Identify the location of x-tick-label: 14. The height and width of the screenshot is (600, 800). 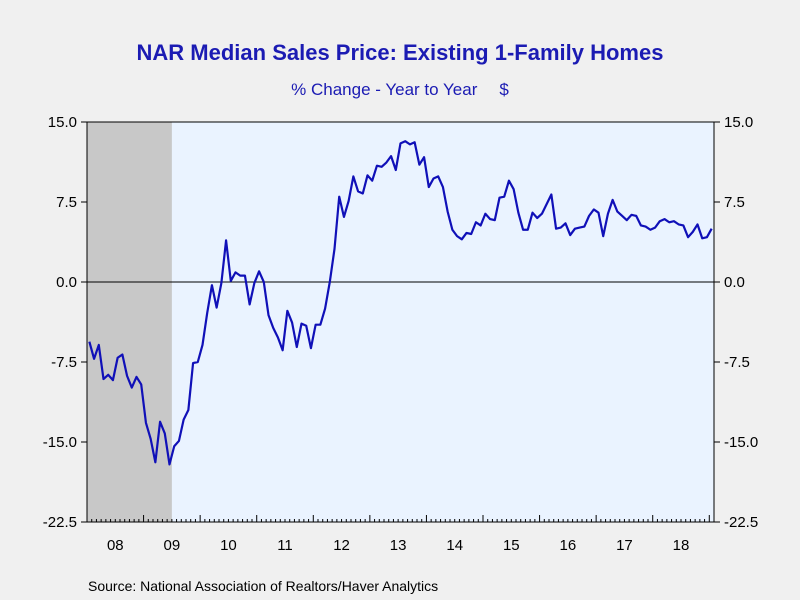
(454, 545).